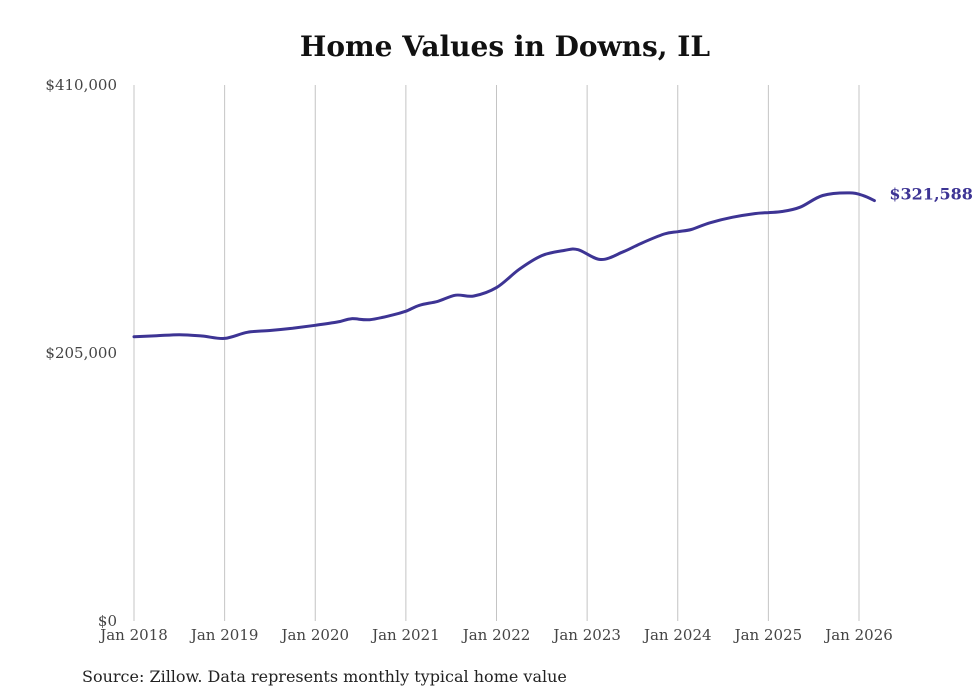  What do you see at coordinates (81, 85) in the screenshot?
I see `y-tick-label: $410,000` at bounding box center [81, 85].